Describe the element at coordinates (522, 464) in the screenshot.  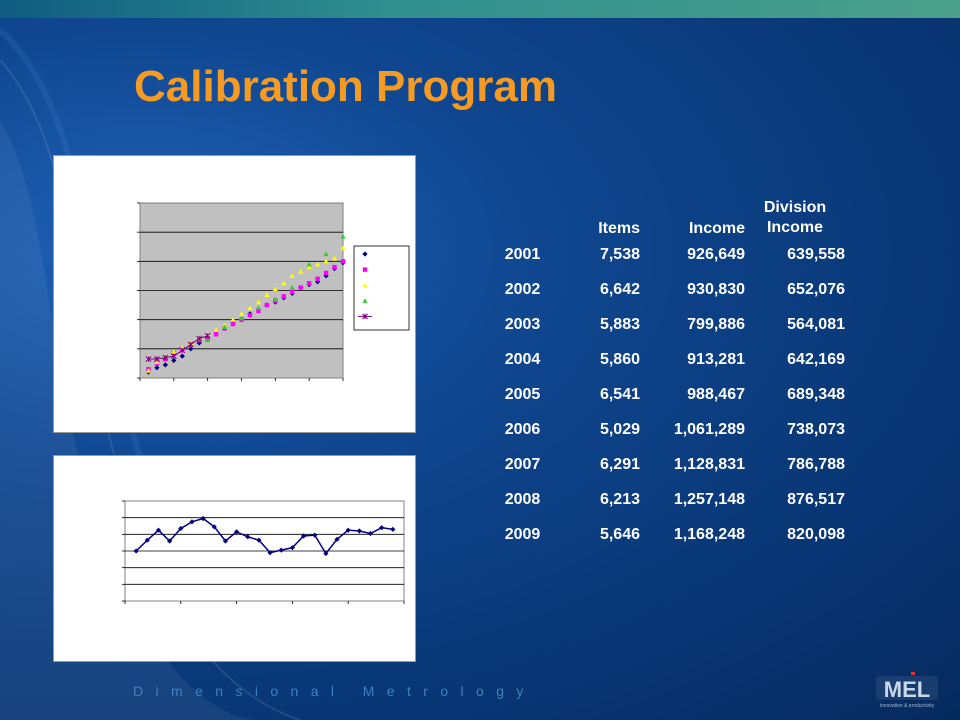
I see `cell-year: 2007` at that location.